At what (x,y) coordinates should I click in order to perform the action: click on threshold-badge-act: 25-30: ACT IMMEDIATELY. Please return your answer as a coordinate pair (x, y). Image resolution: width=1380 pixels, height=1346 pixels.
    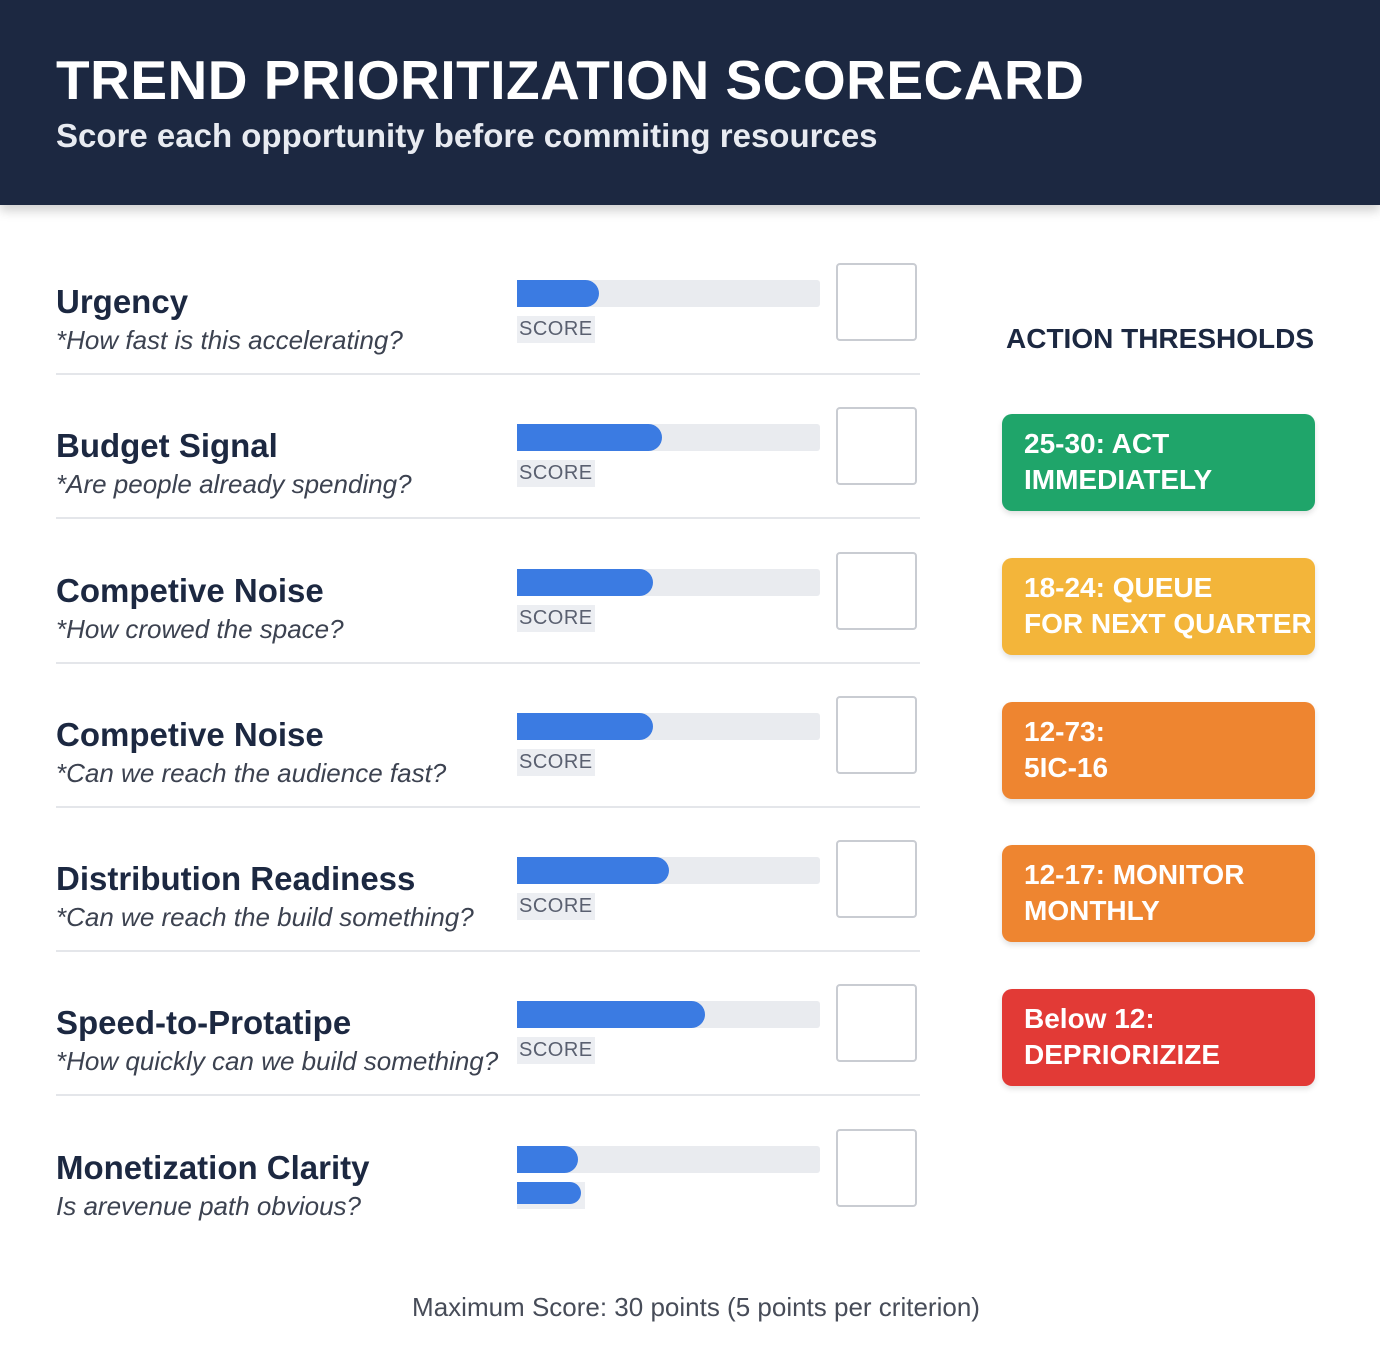
    Looking at the image, I should click on (1158, 462).